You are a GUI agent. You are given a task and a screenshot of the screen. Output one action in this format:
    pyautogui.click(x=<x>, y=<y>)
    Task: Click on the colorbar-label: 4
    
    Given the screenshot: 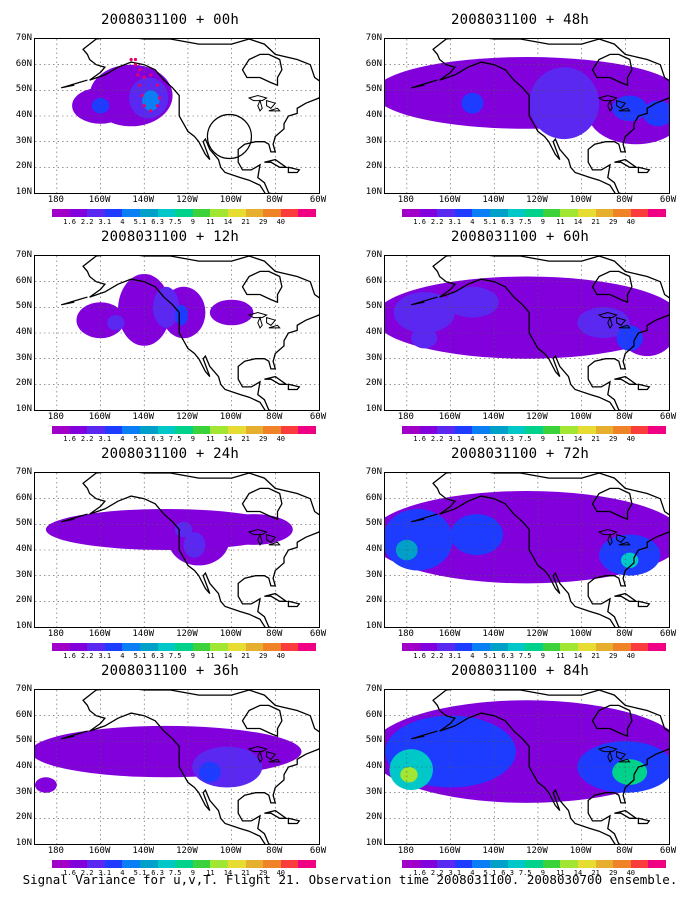 What is the action you would take?
    pyautogui.click(x=122, y=222)
    